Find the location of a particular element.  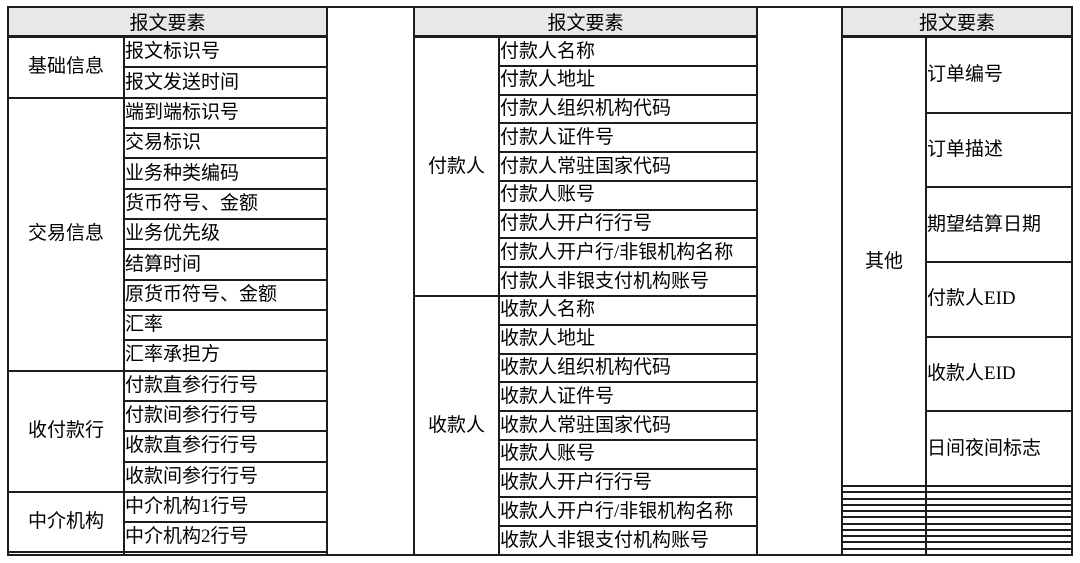

table-row: 收款人地址 is located at coordinates (586, 339).